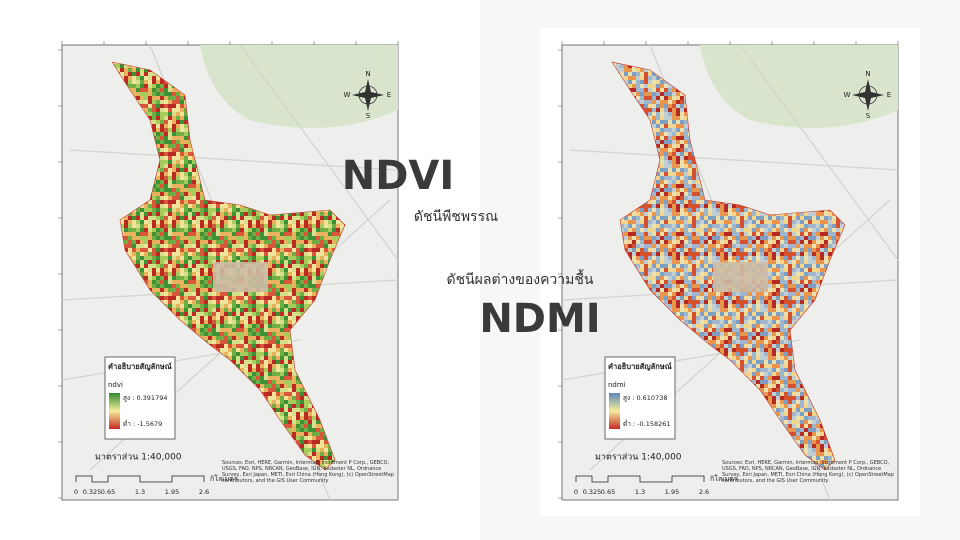  What do you see at coordinates (115, 385) in the screenshot?
I see `legend-layer: ndvi` at bounding box center [115, 385].